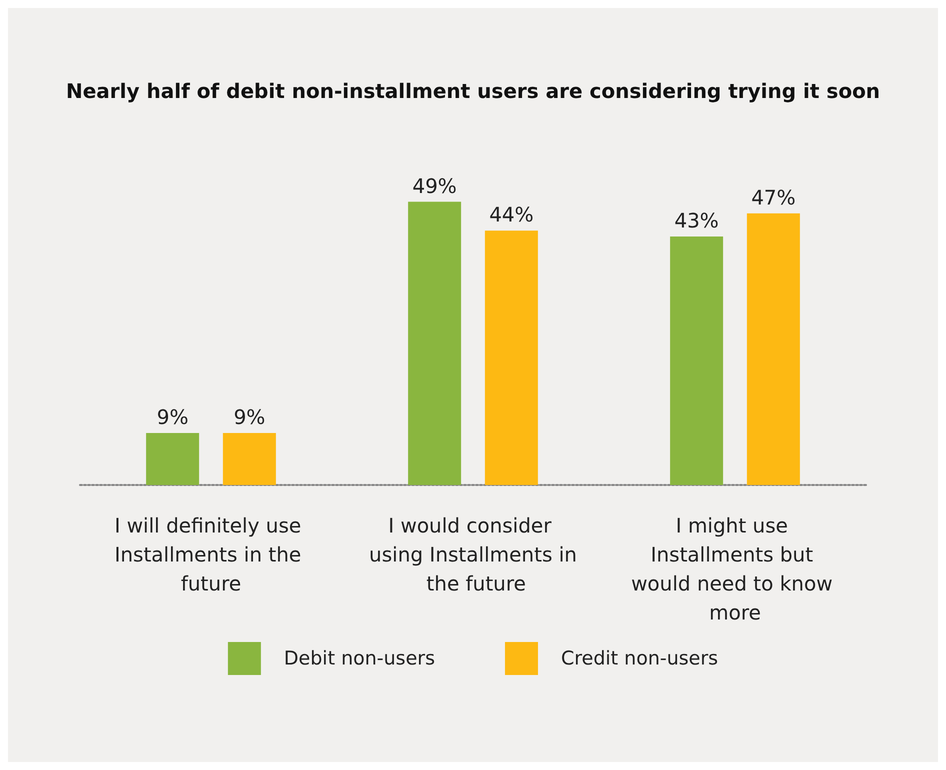  What do you see at coordinates (639, 659) in the screenshot?
I see `legend-label: Credit non-users` at bounding box center [639, 659].